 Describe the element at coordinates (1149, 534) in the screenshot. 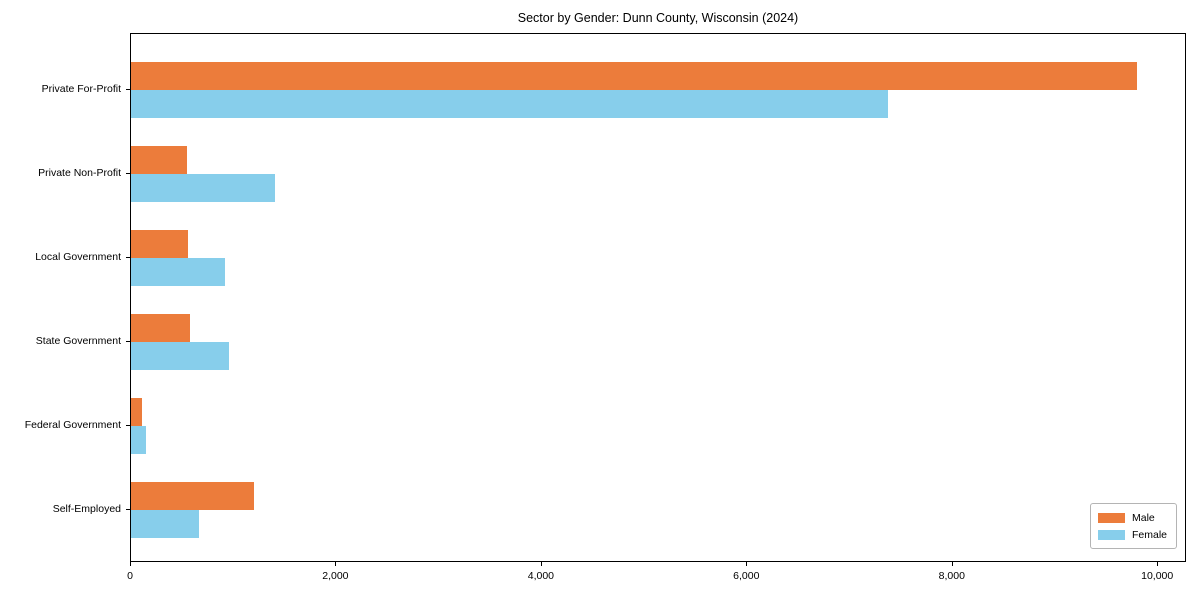

I see `legend-label-female: Female` at that location.